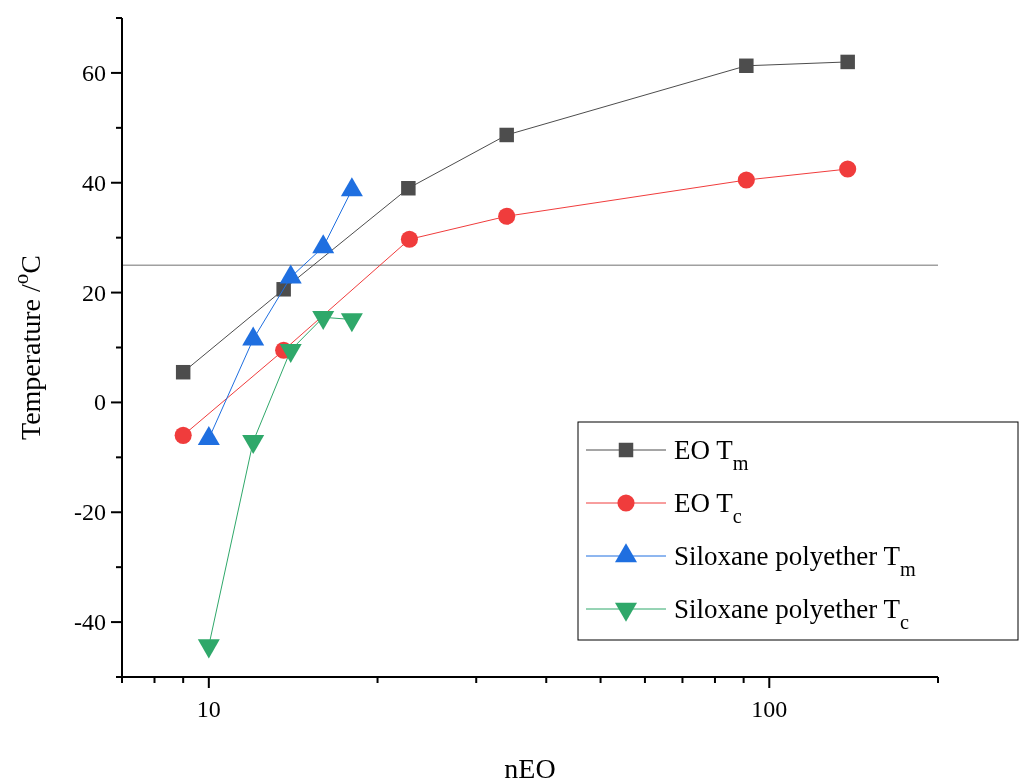 The width and height of the screenshot is (1019, 782). I want to click on y-tick-label: 40, so click(94, 182).